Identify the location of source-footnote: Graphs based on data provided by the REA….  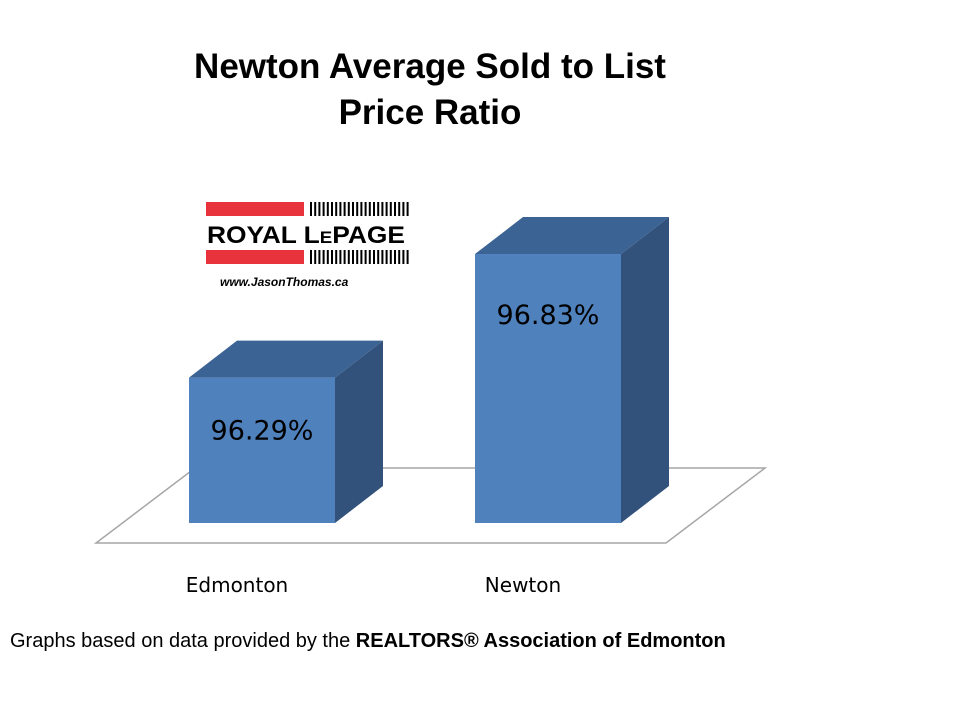
(368, 641).